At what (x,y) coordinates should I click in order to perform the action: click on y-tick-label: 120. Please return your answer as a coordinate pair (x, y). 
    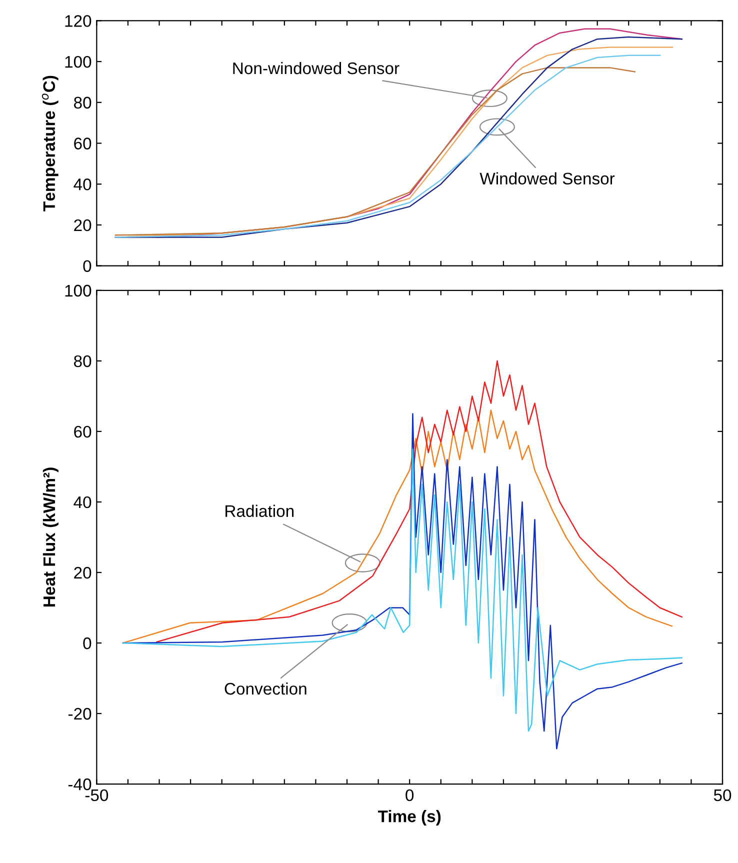
    Looking at the image, I should click on (78, 21).